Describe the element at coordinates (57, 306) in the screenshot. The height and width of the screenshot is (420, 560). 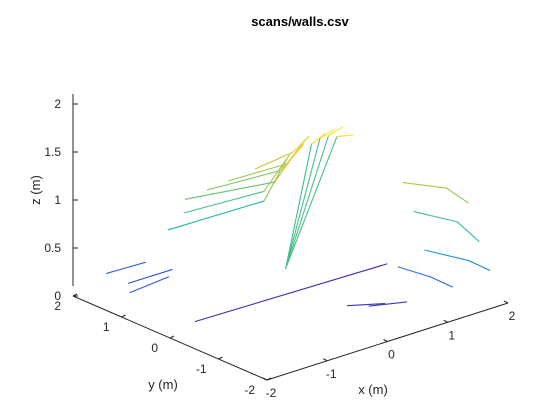
I see `y-tick-label: 2` at that location.